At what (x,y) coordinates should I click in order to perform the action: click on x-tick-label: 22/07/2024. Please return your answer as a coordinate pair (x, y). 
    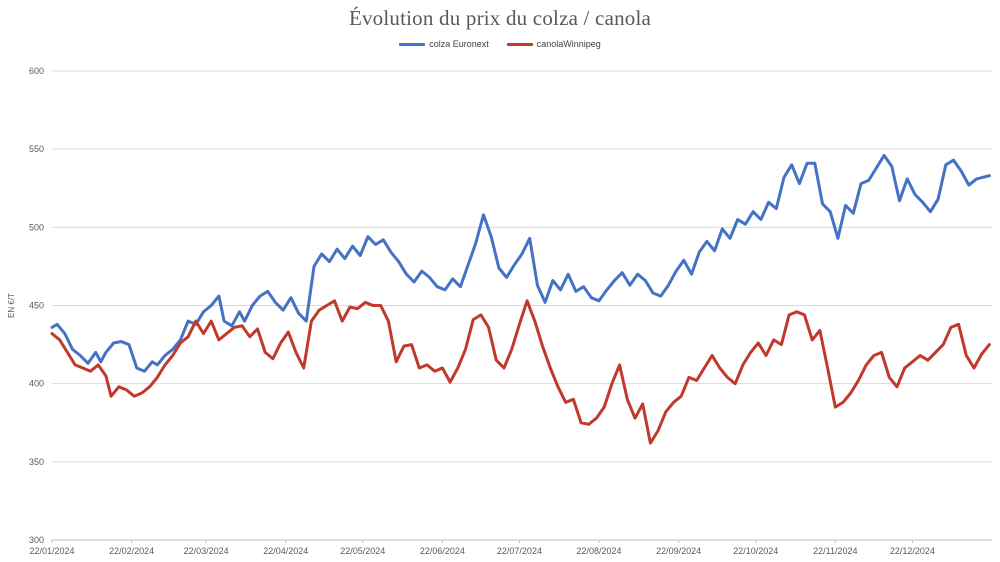
    Looking at the image, I should click on (519, 551).